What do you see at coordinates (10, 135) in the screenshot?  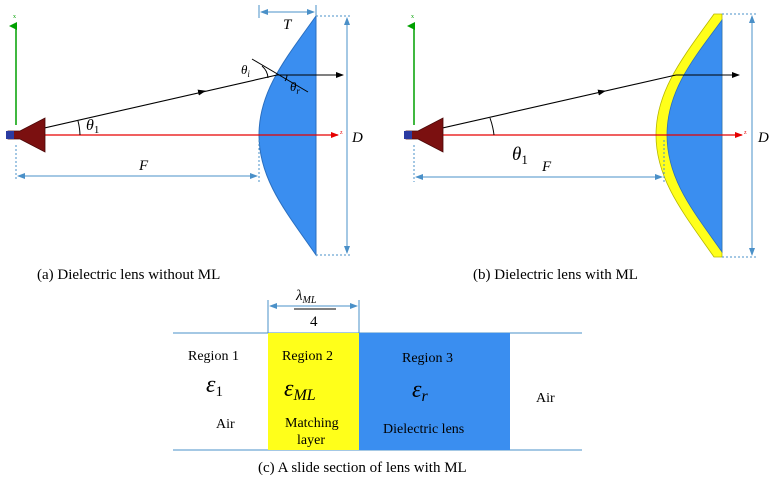 I see `panel-a-feed-point` at bounding box center [10, 135].